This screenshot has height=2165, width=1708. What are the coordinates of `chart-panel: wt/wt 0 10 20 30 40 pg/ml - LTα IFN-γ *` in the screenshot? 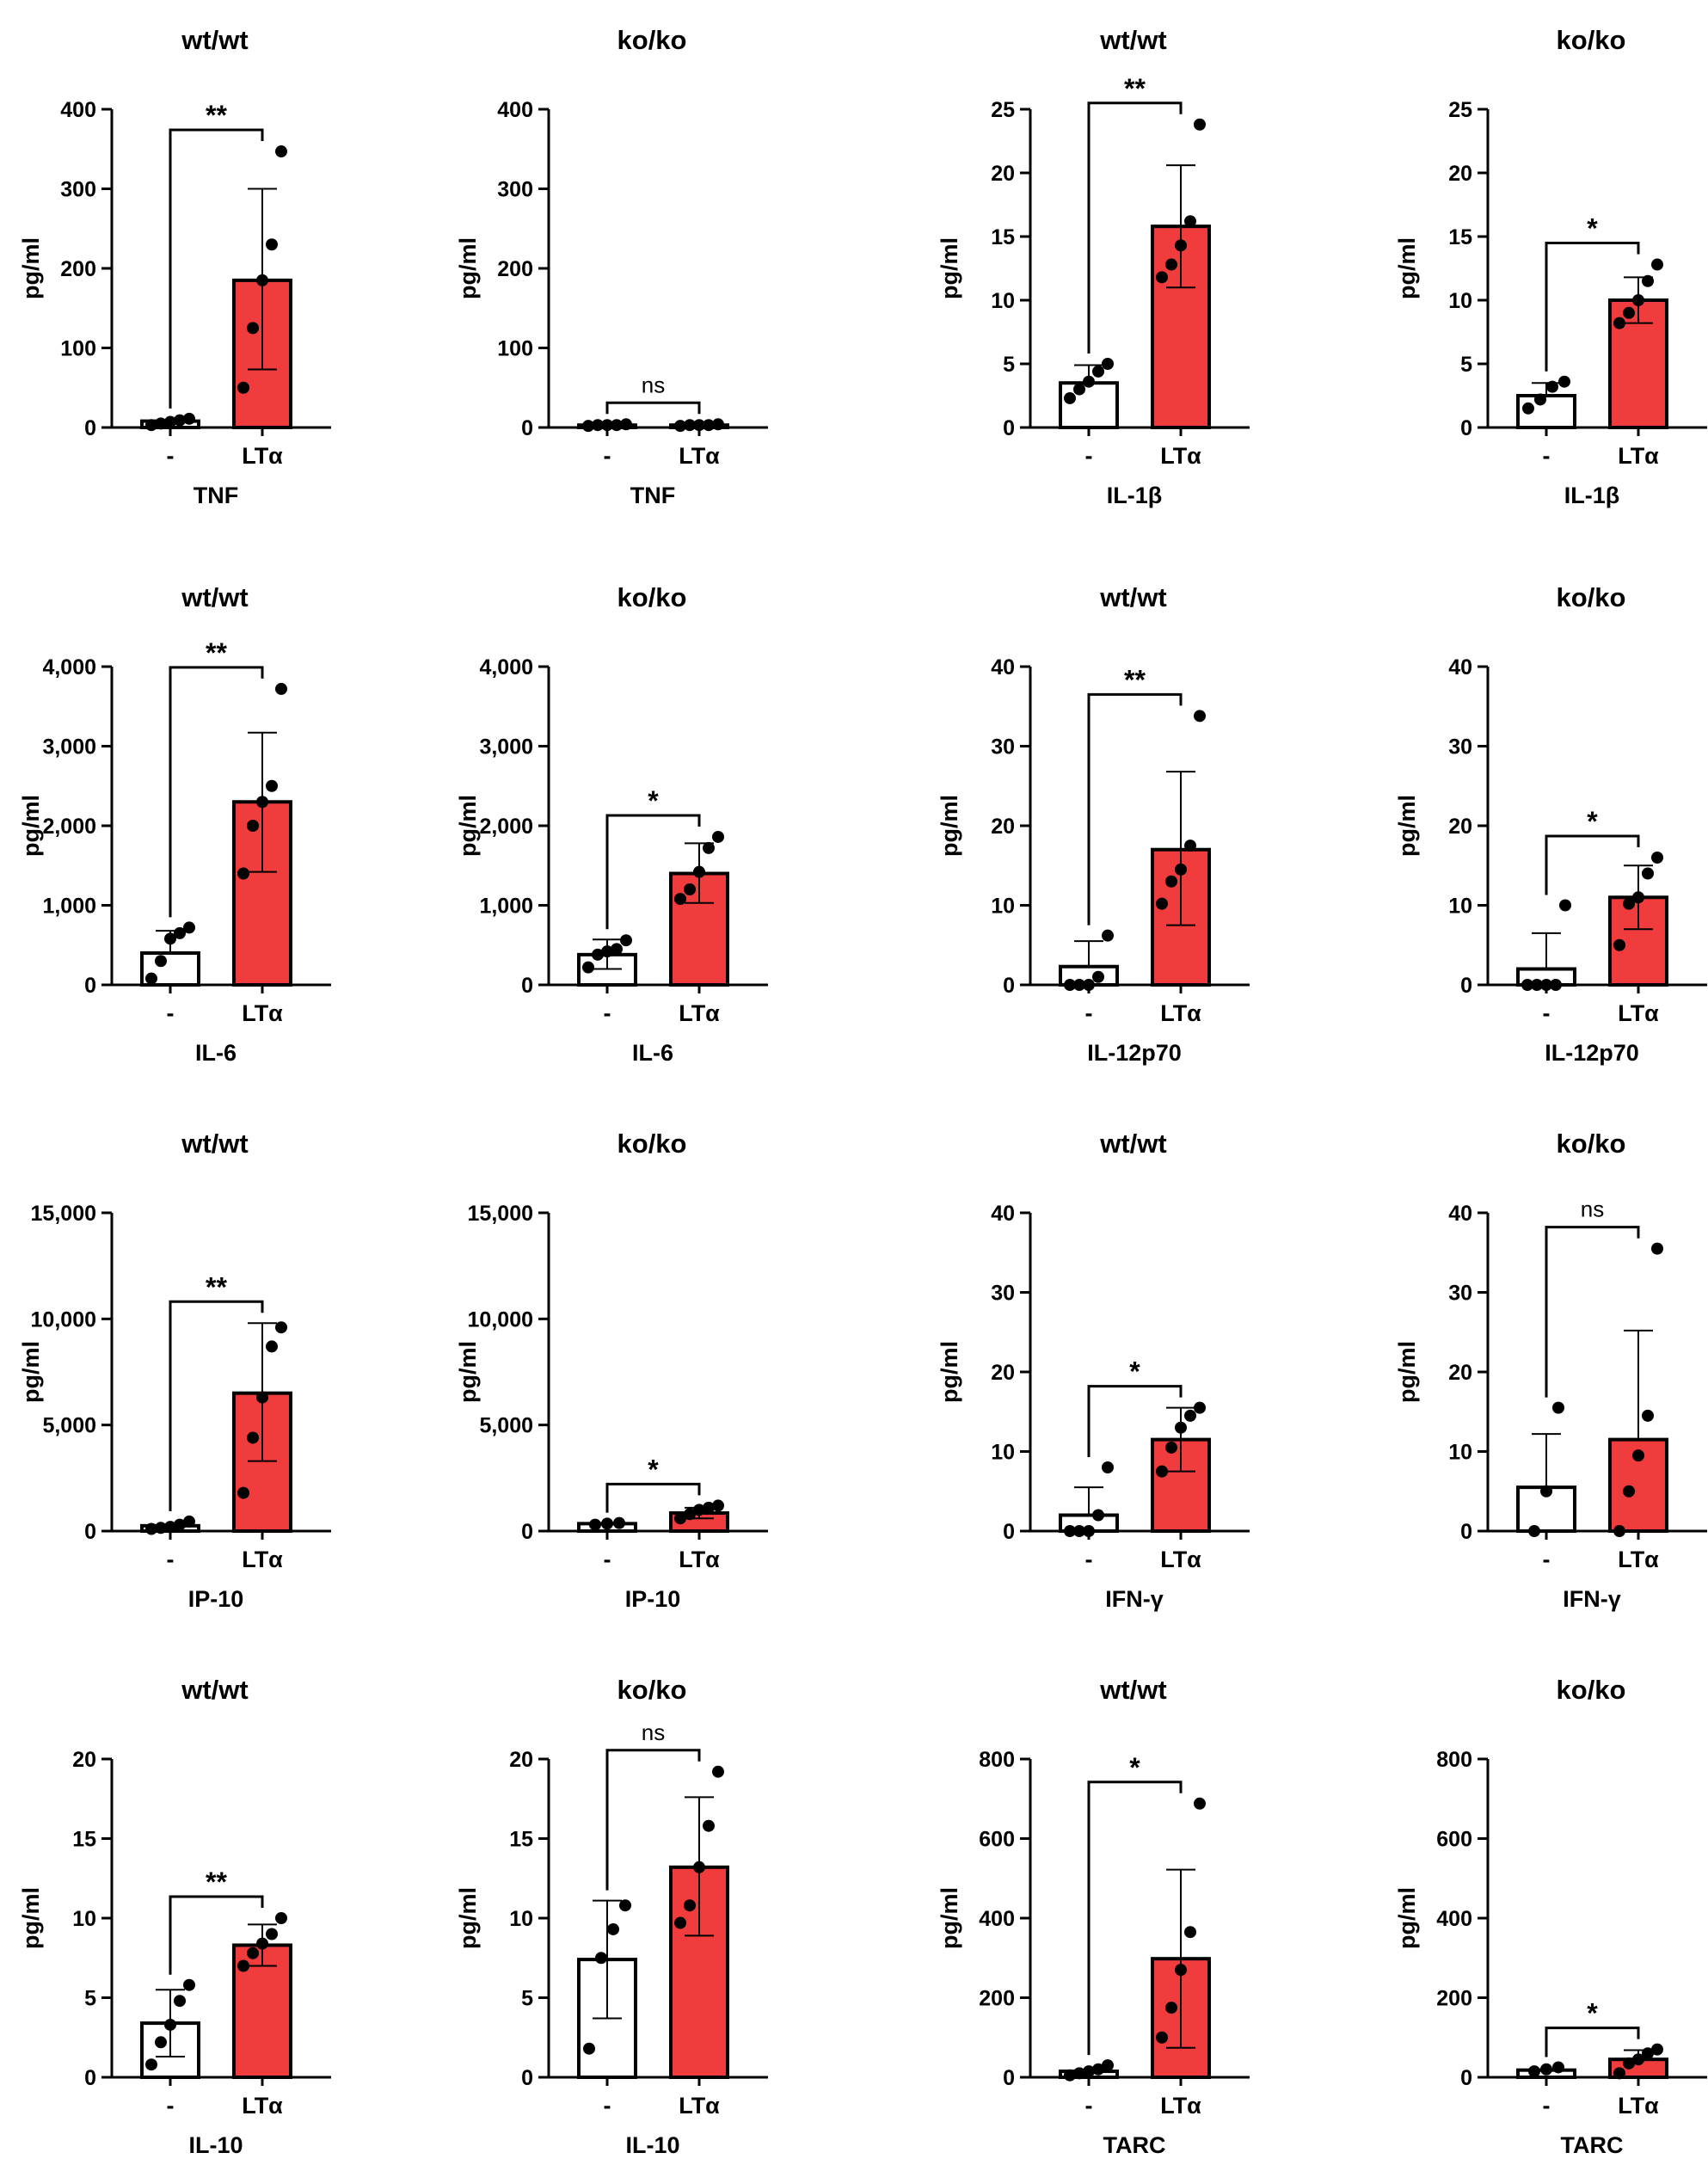 It's located at (1094, 1370).